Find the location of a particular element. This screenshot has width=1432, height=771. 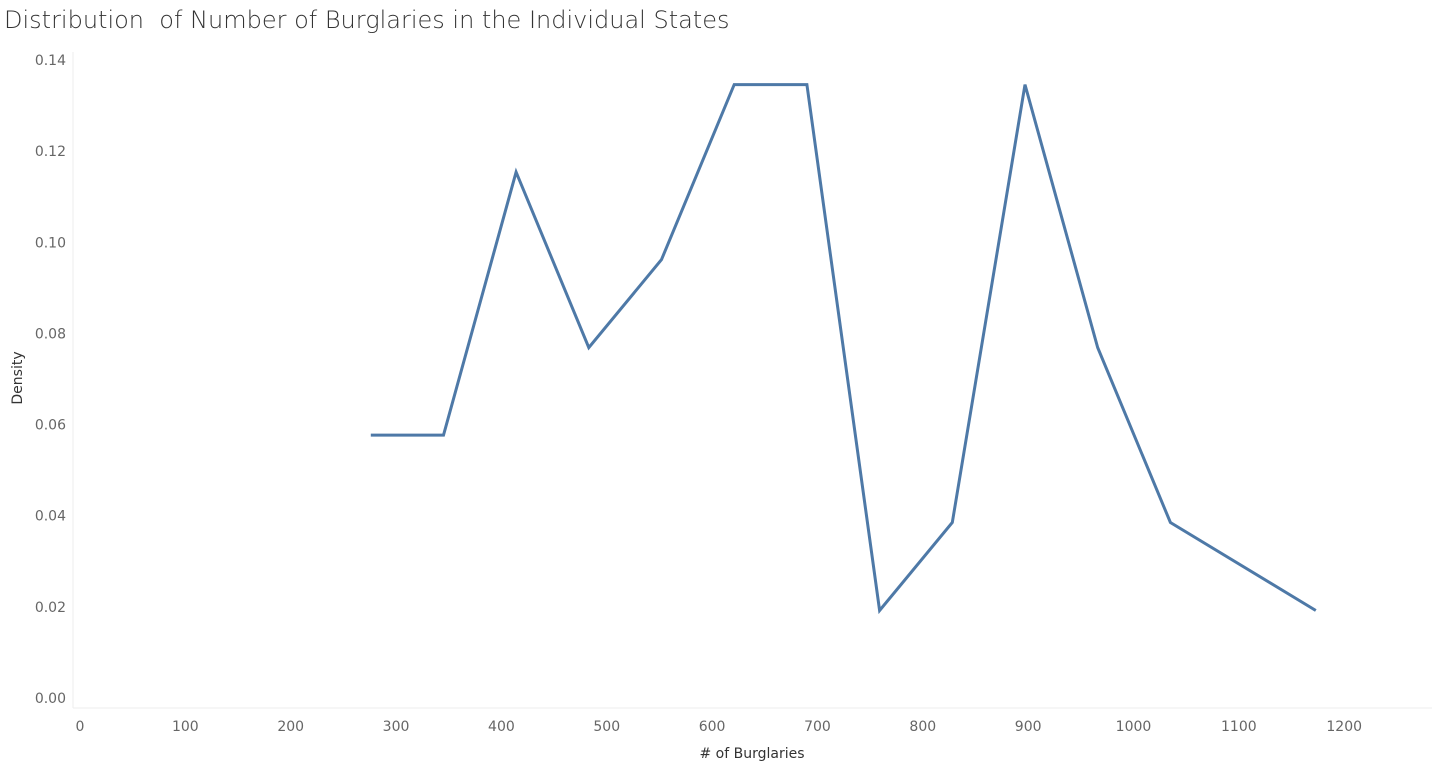

x-tick-label: 1200 is located at coordinates (1344, 727).